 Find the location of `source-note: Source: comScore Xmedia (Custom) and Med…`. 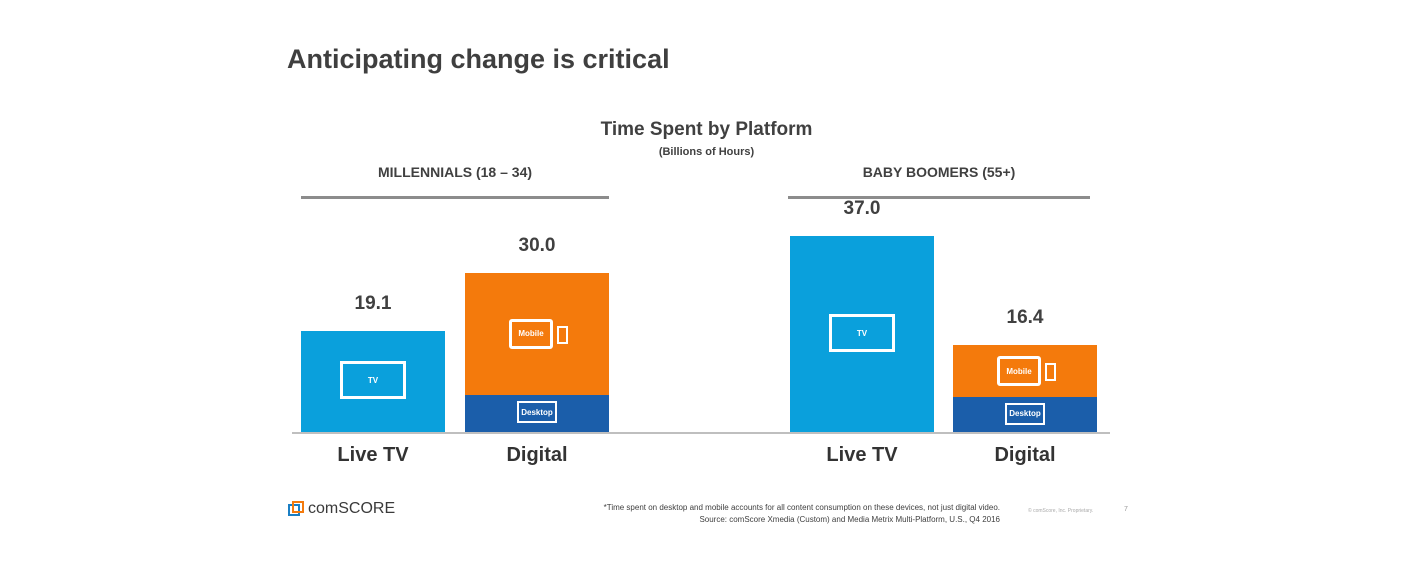

source-note: Source: comScore Xmedia (Custom) and Med… is located at coordinates (849, 519).